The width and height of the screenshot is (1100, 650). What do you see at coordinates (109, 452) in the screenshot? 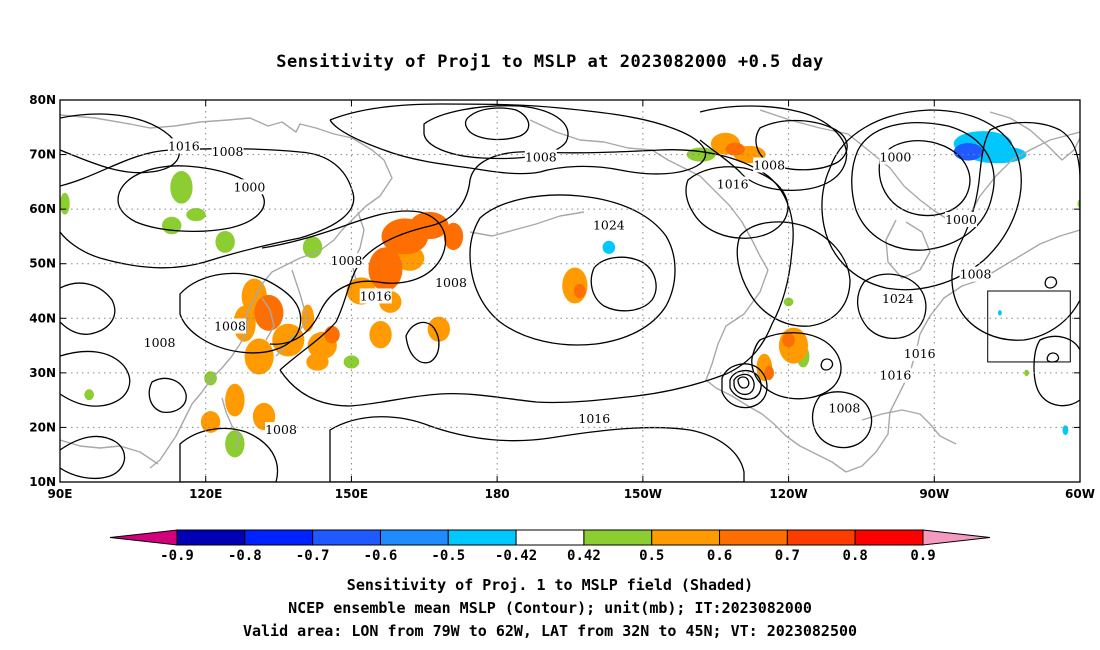
I see `coastline-south-china` at bounding box center [109, 452].